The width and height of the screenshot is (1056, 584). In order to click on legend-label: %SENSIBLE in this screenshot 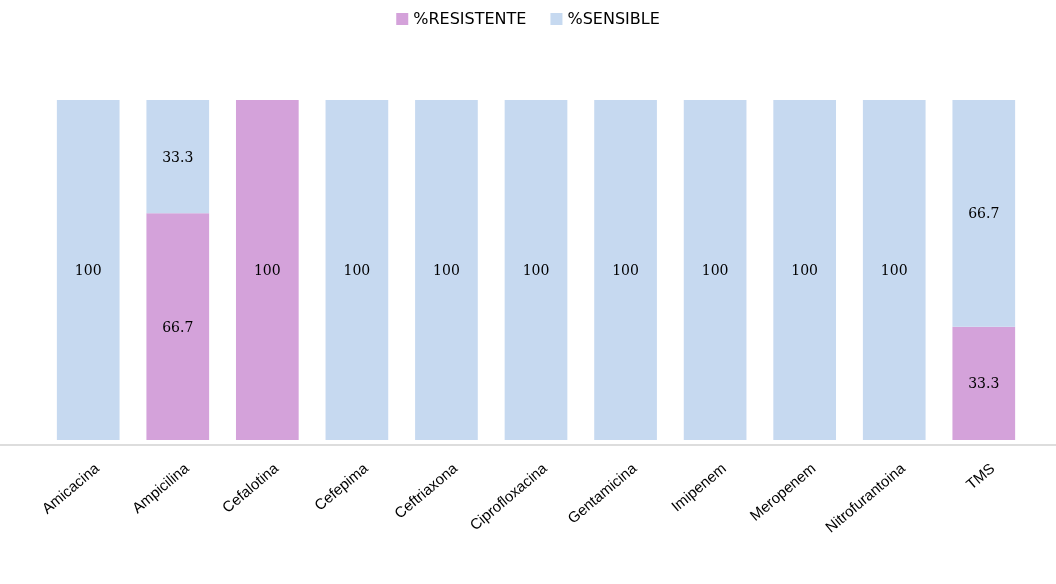, I will do `click(613, 18)`.